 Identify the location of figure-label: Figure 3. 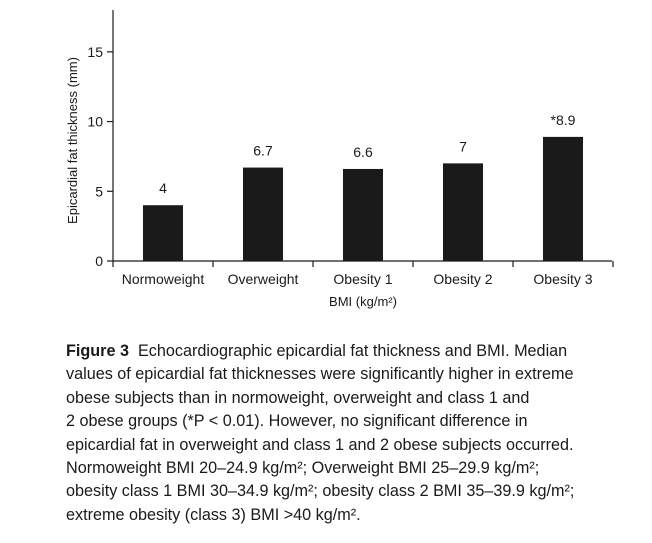
(97, 351).